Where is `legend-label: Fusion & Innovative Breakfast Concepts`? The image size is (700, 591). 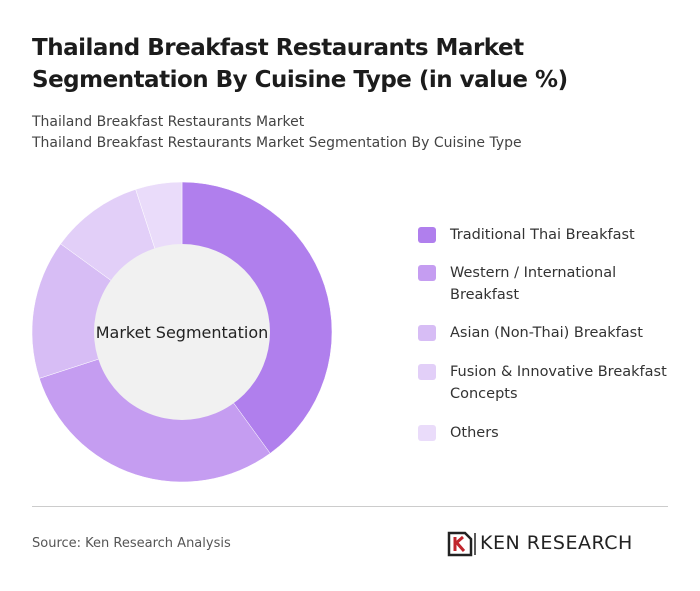 legend-label: Fusion & Innovative Breakfast Concepts is located at coordinates (558, 383).